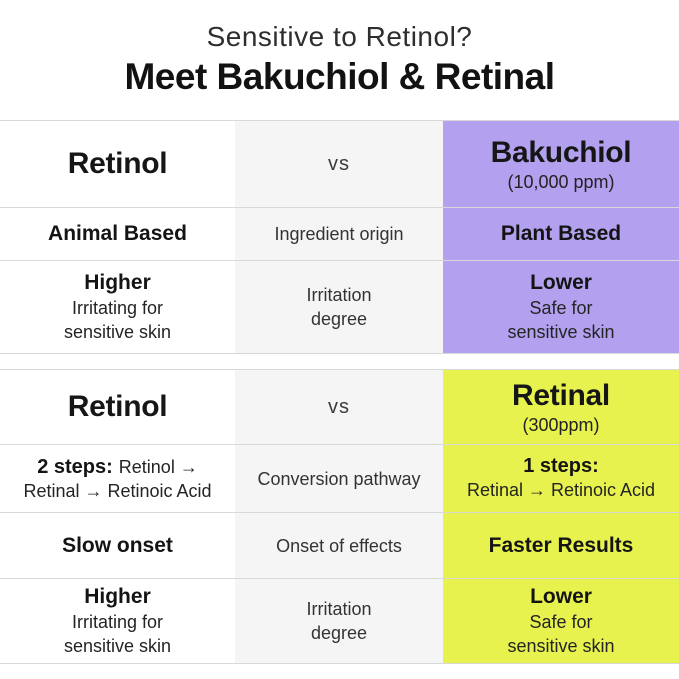 This screenshot has height=679, width=679. I want to click on table-row: Retinol vs Bakuchiol (10,000 ppm), so click(339, 164).